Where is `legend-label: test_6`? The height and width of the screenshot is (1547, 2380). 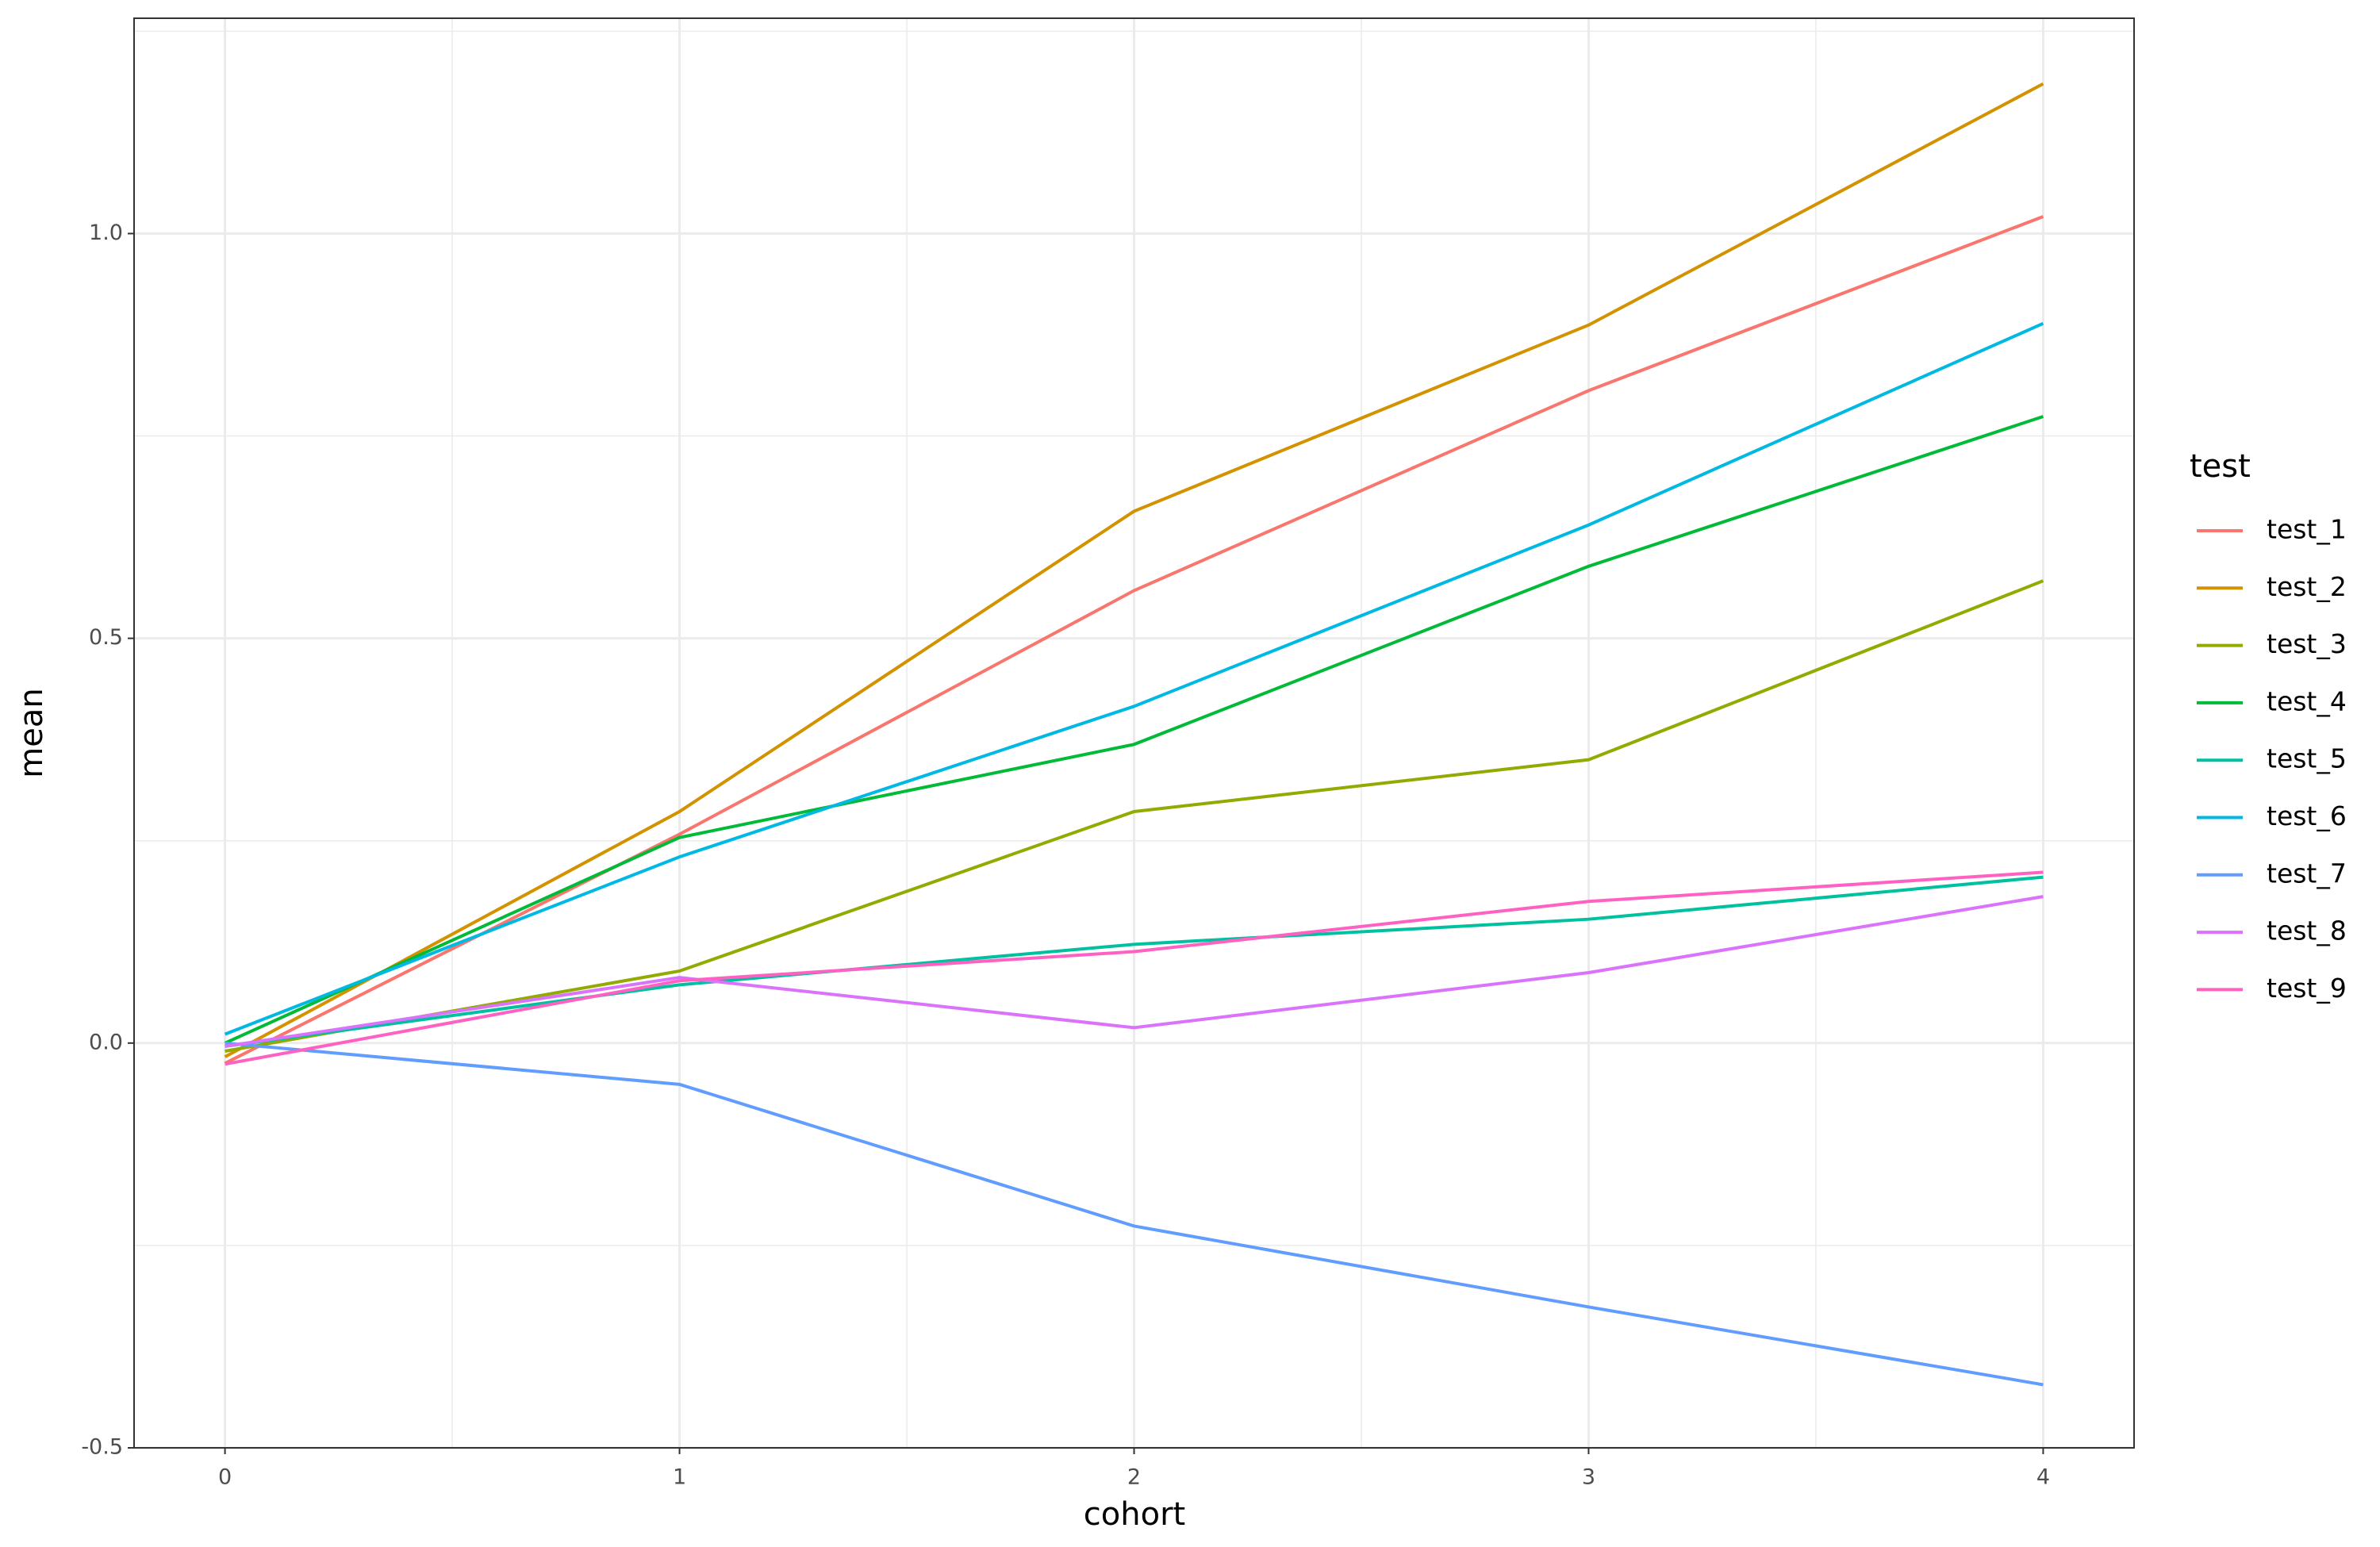 legend-label: test_6 is located at coordinates (2307, 815).